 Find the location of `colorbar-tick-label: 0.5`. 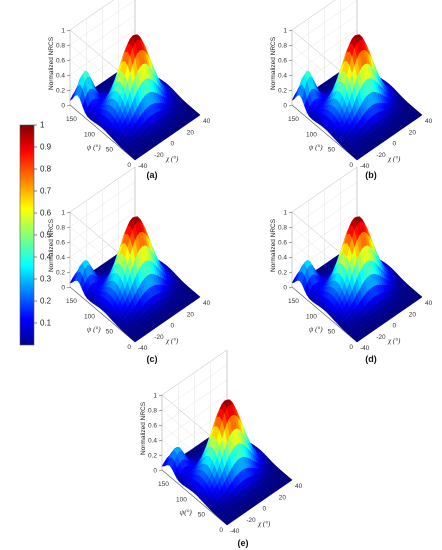

colorbar-tick-label: 0.5 is located at coordinates (46, 235).